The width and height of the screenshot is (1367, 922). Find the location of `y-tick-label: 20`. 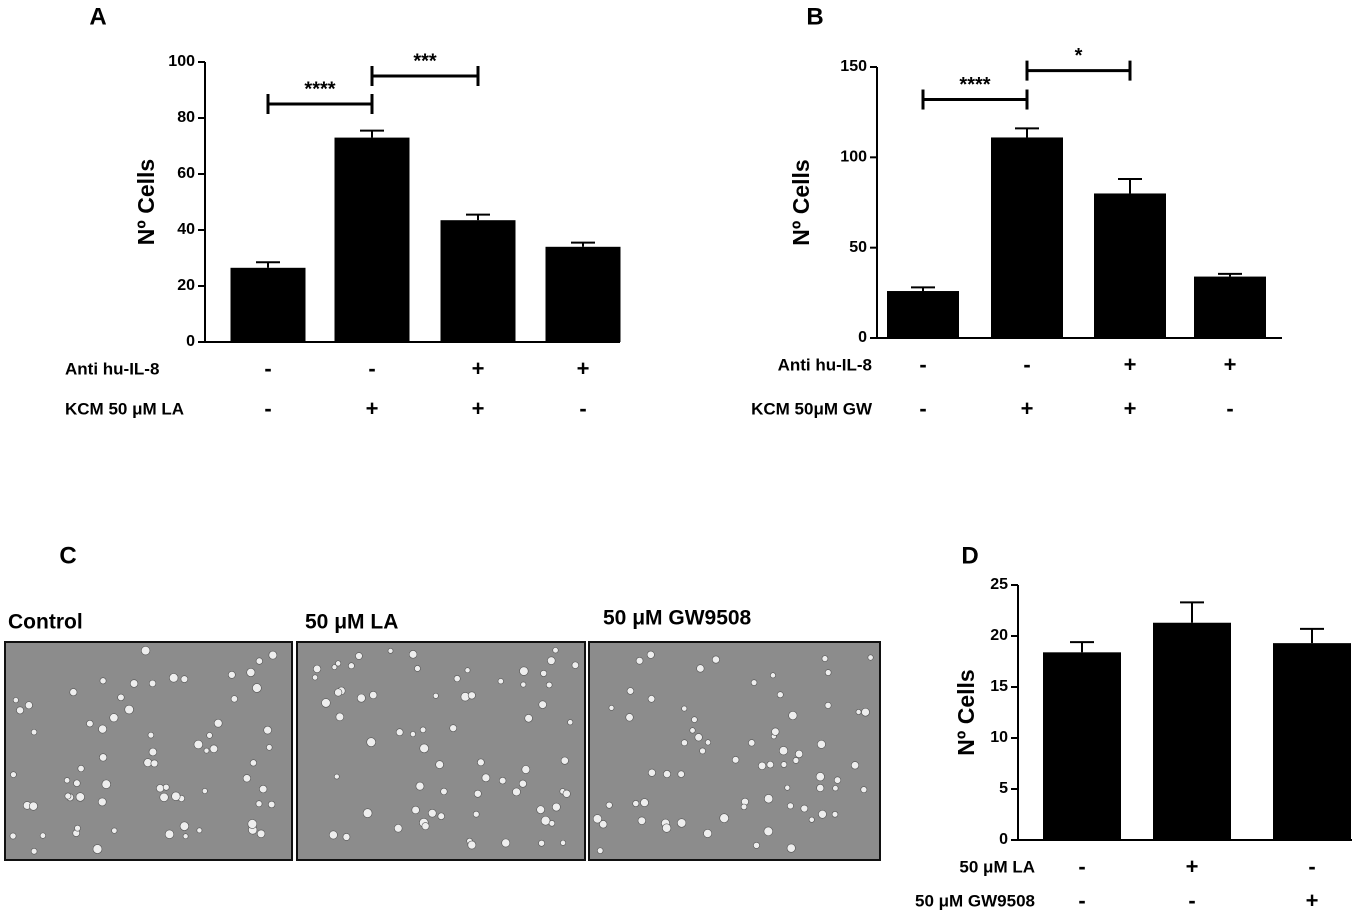

y-tick-label: 20 is located at coordinates (999, 635).